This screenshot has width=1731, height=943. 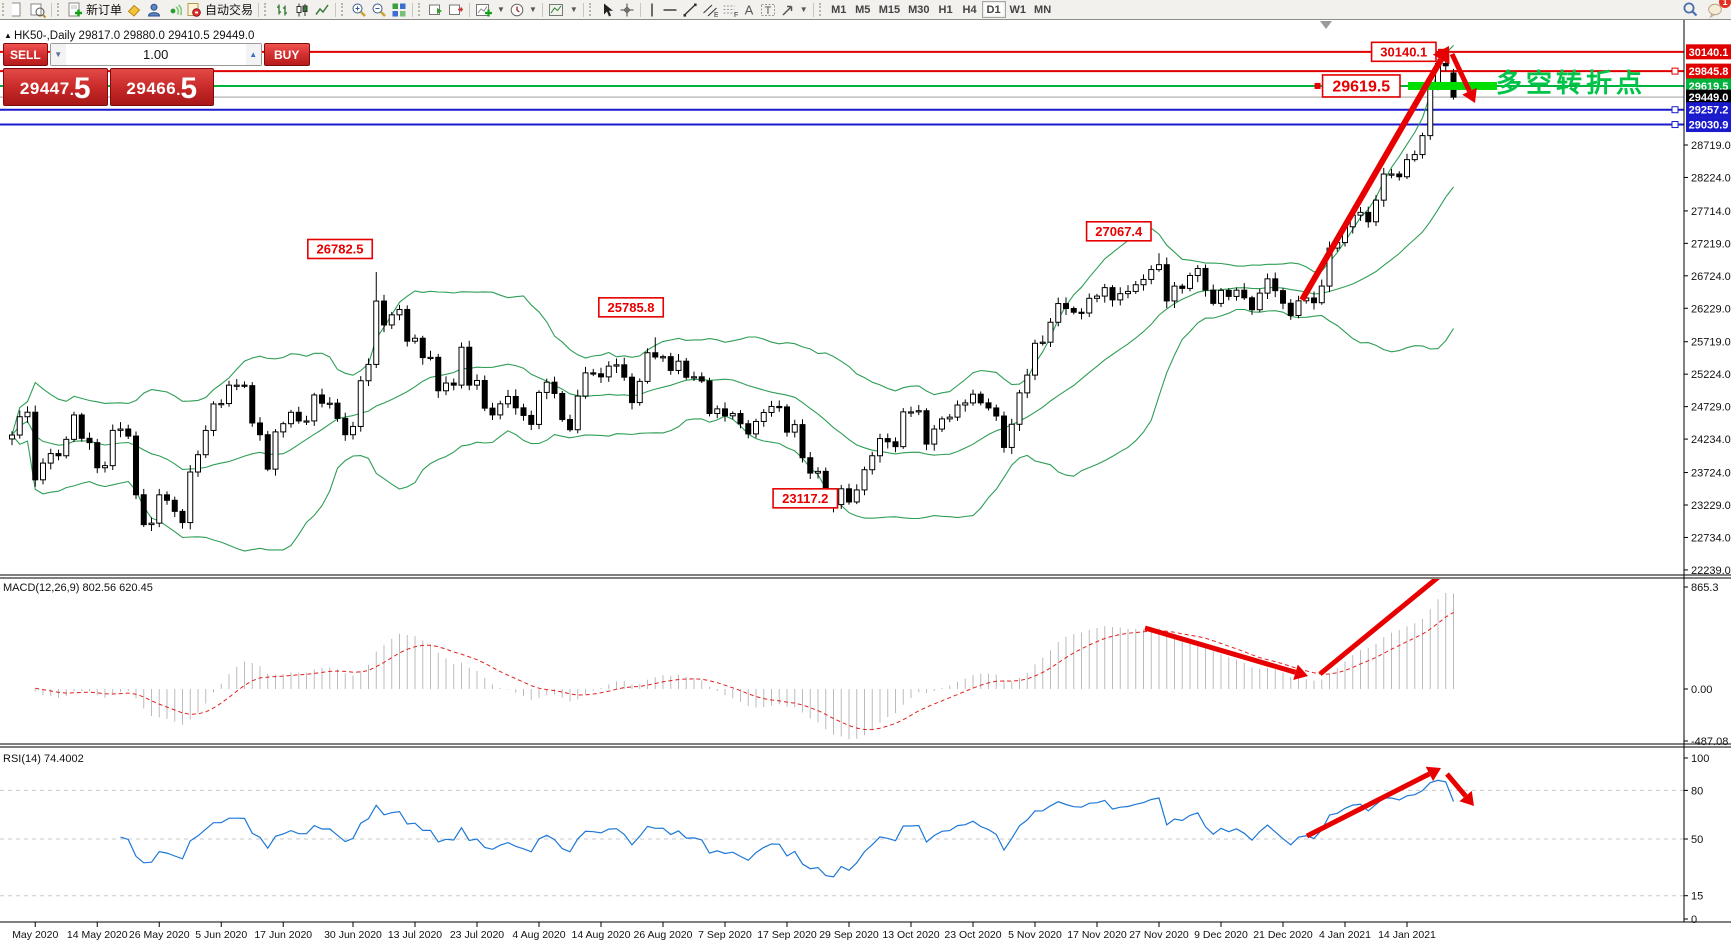 I want to click on annotation-anchor-square, so click(x=1317, y=85).